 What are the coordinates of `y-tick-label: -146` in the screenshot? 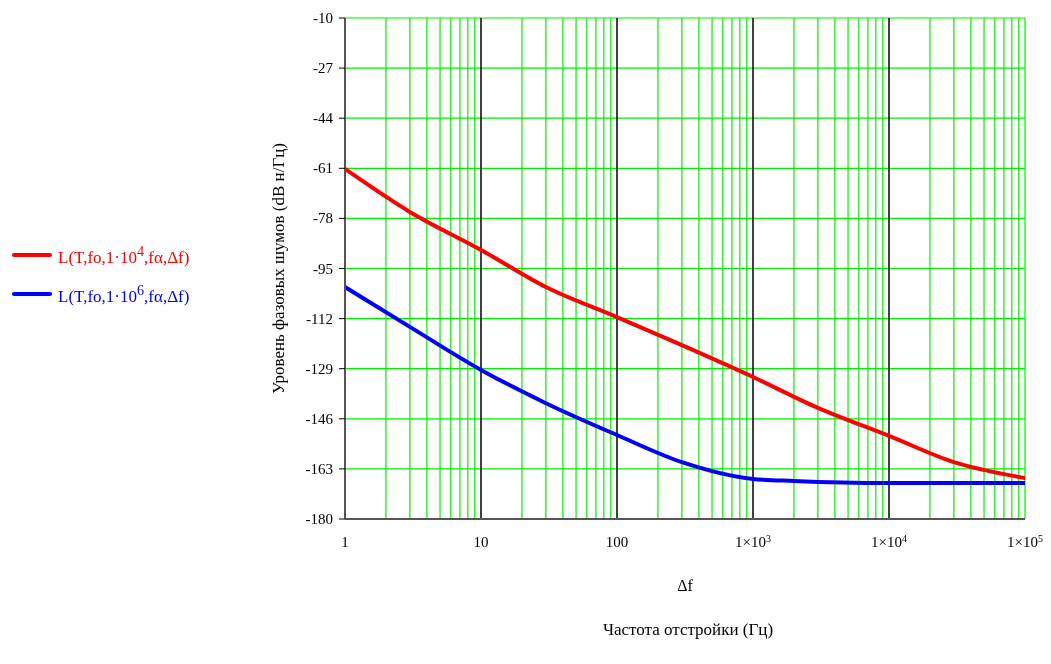 It's located at (319, 418).